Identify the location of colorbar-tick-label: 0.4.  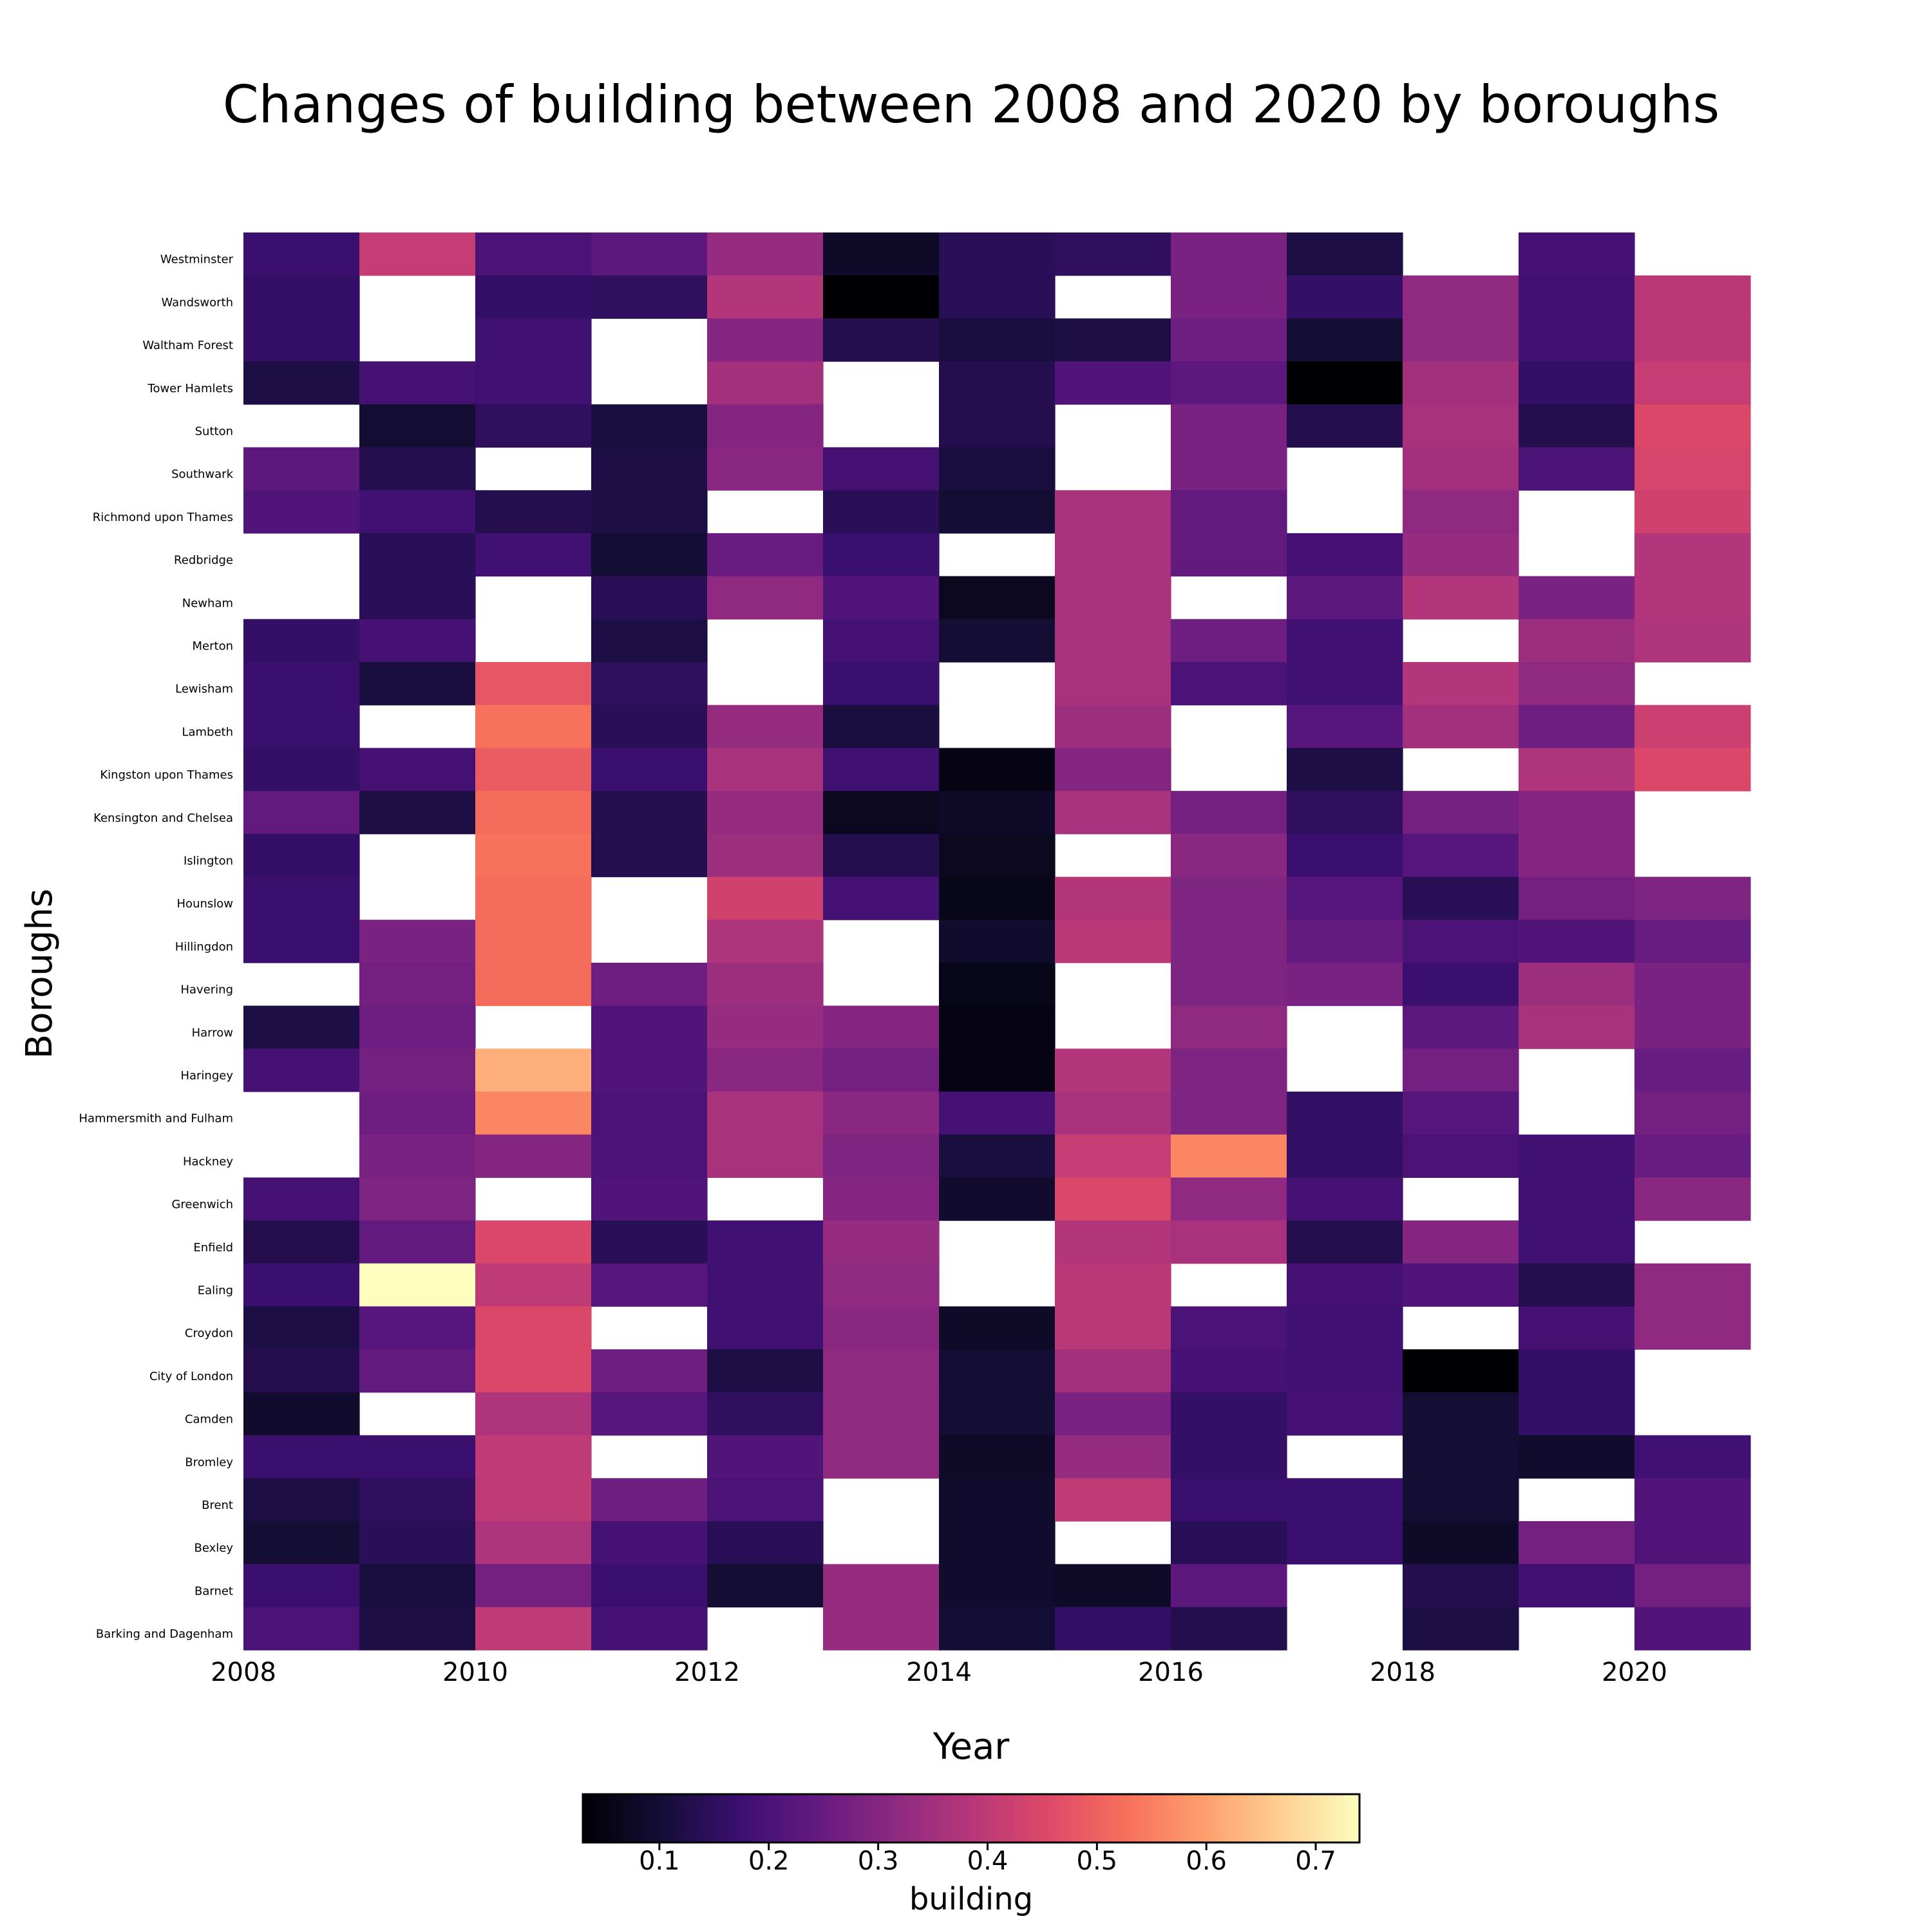
(988, 1861).